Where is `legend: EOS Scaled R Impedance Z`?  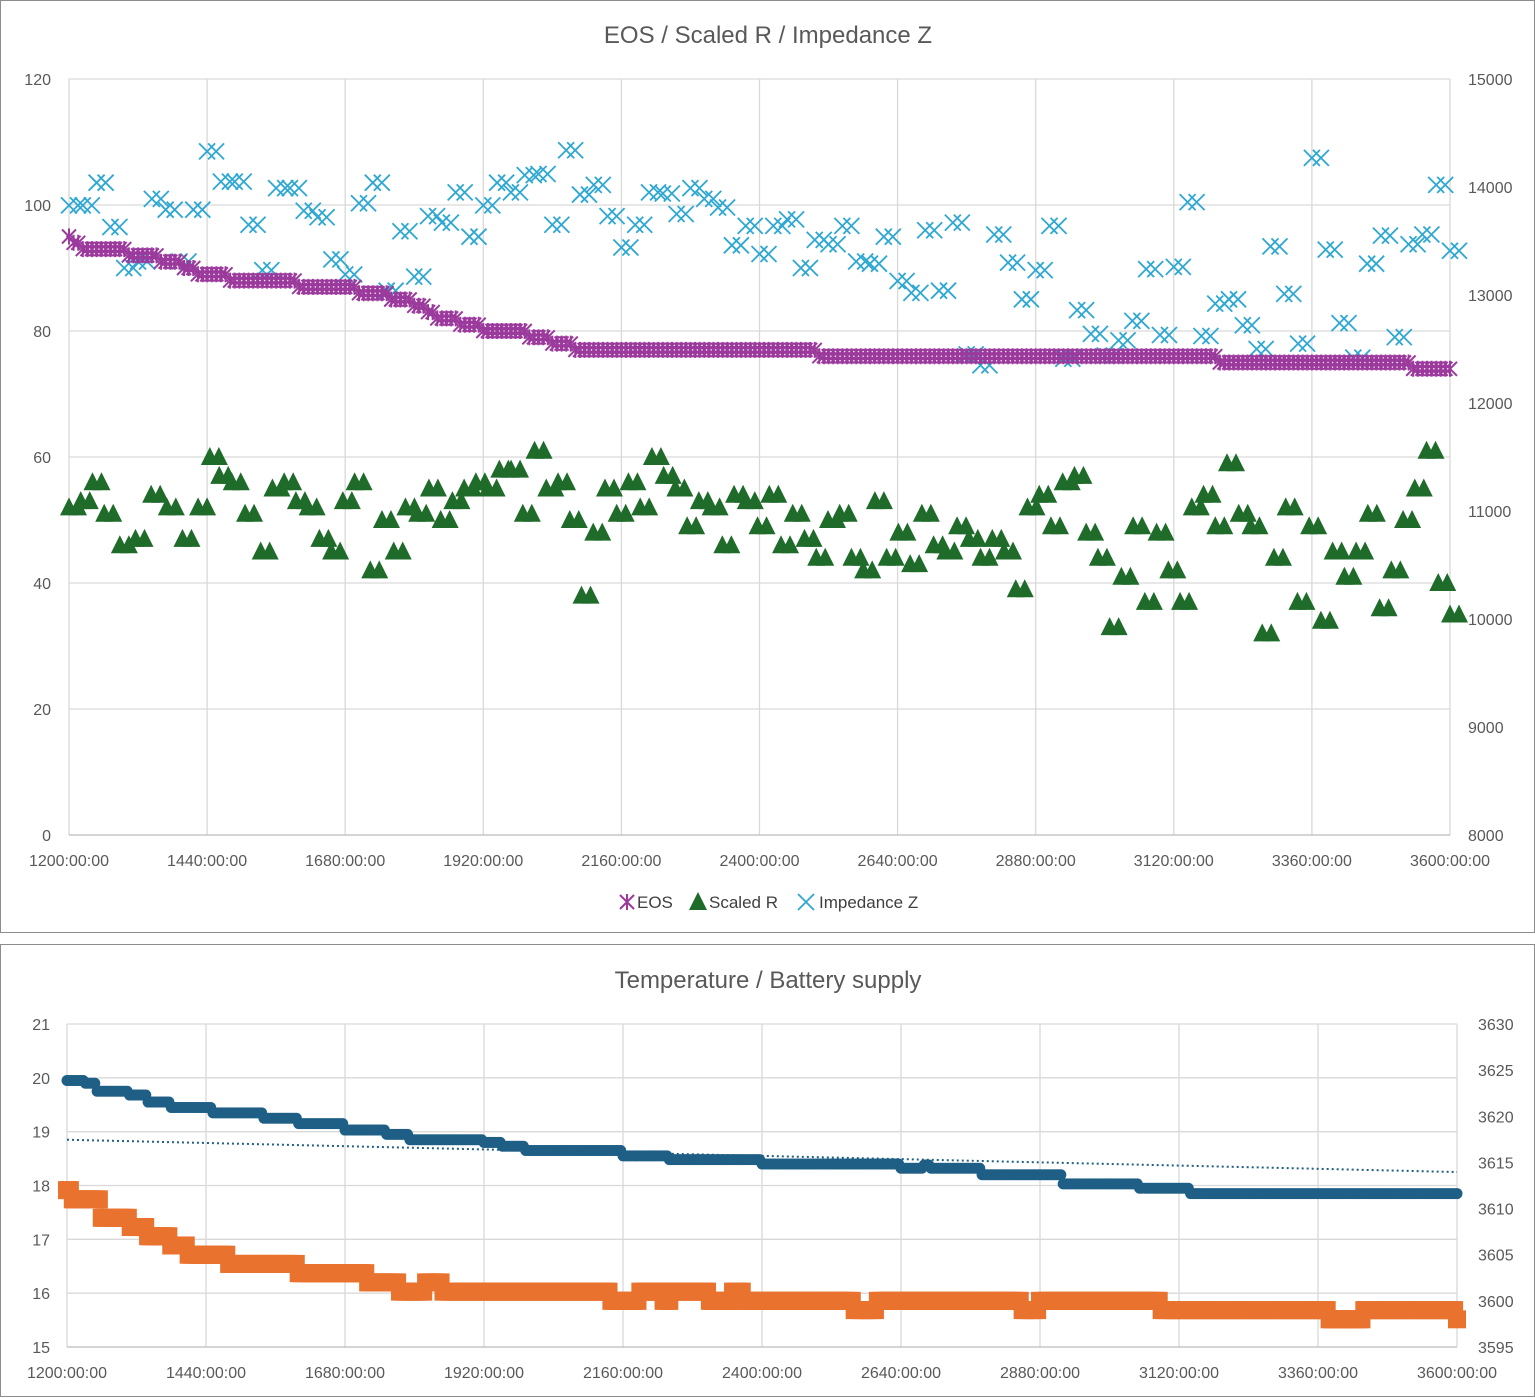
legend: EOS Scaled R Impedance Z is located at coordinates (768, 902).